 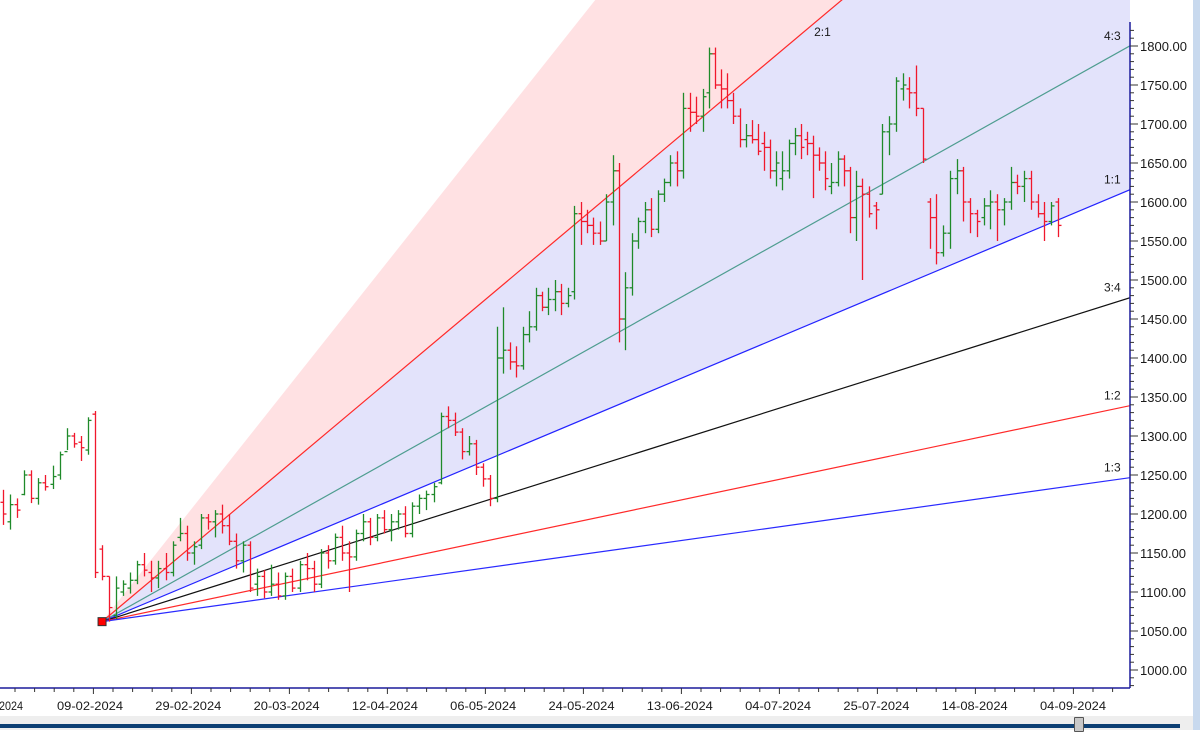 I want to click on y-tick-label: 1300.00, so click(x=1163, y=436).